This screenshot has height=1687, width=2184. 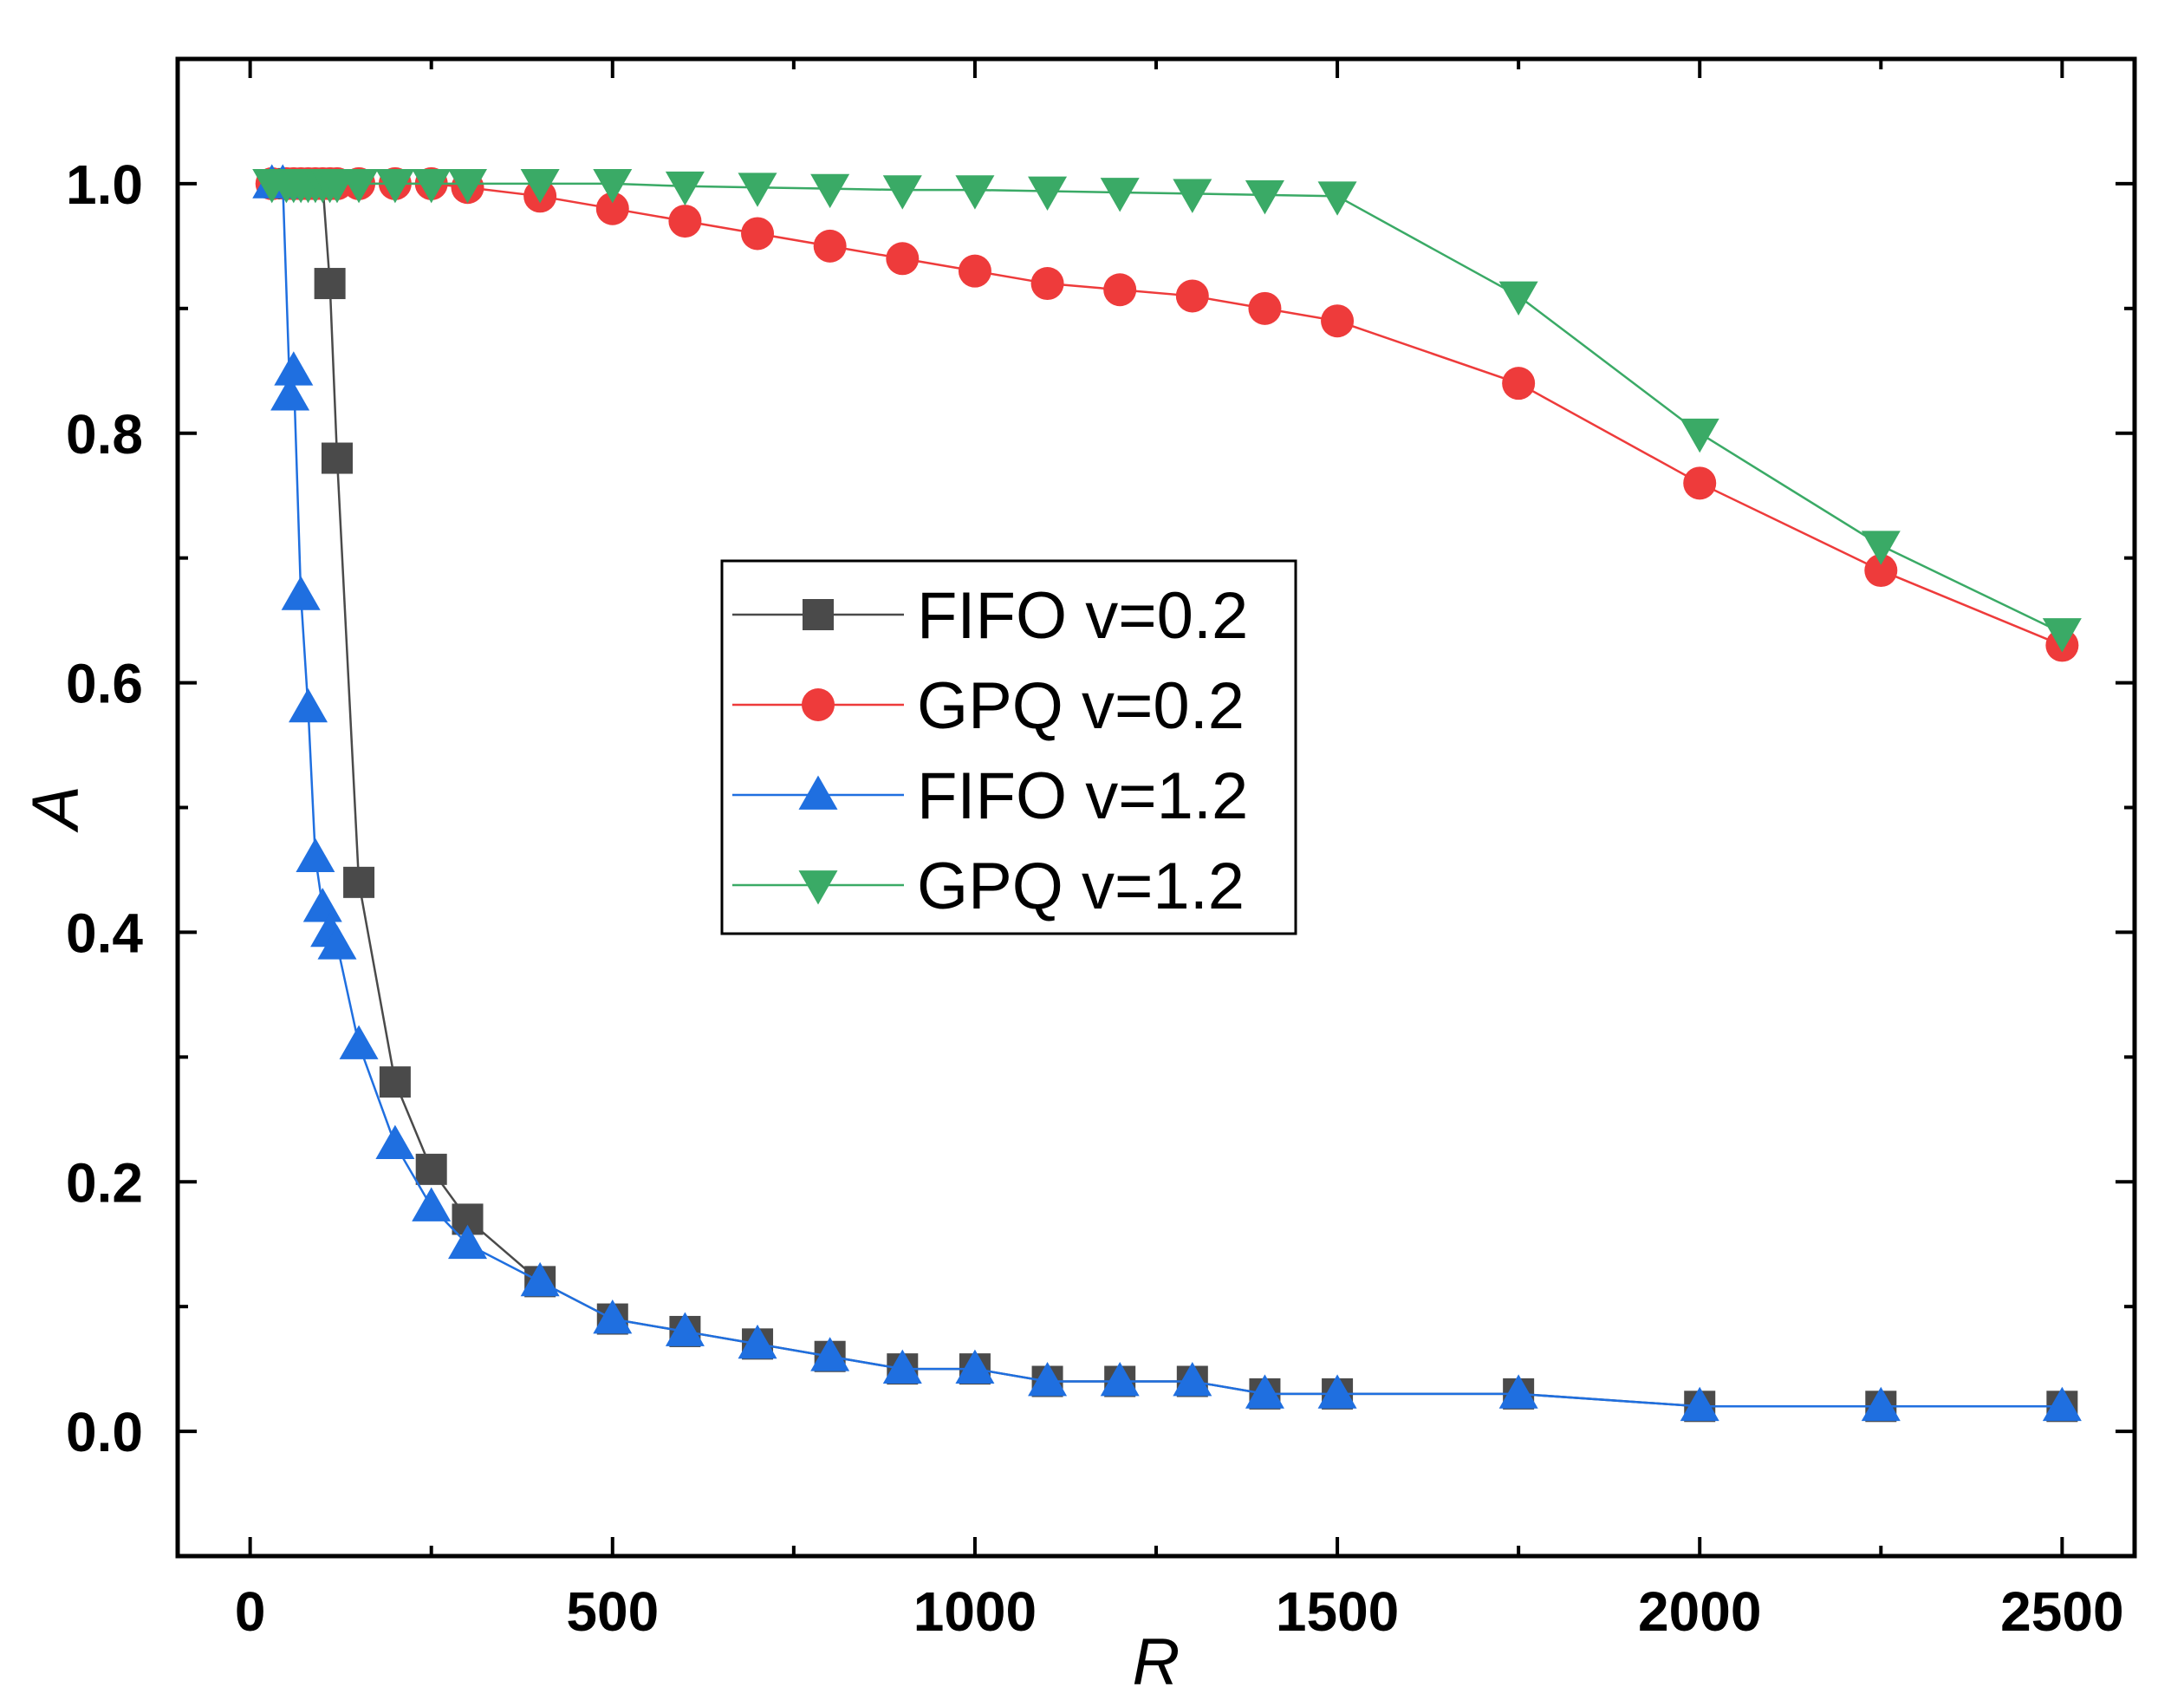 What do you see at coordinates (1081, 886) in the screenshot?
I see `legend-label: GPQ v=1.2` at bounding box center [1081, 886].